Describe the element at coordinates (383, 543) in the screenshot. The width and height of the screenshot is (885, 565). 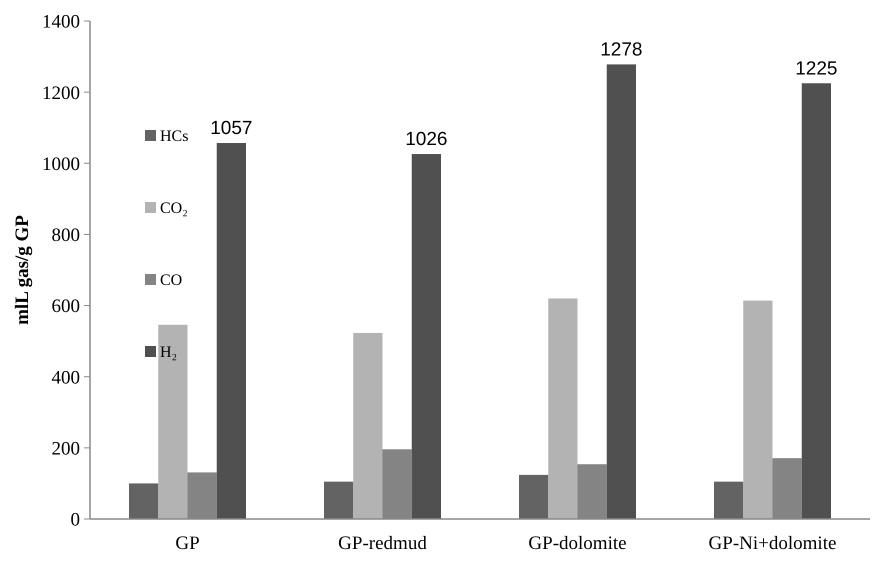
I see `x-tick-label: GP-redmud` at that location.